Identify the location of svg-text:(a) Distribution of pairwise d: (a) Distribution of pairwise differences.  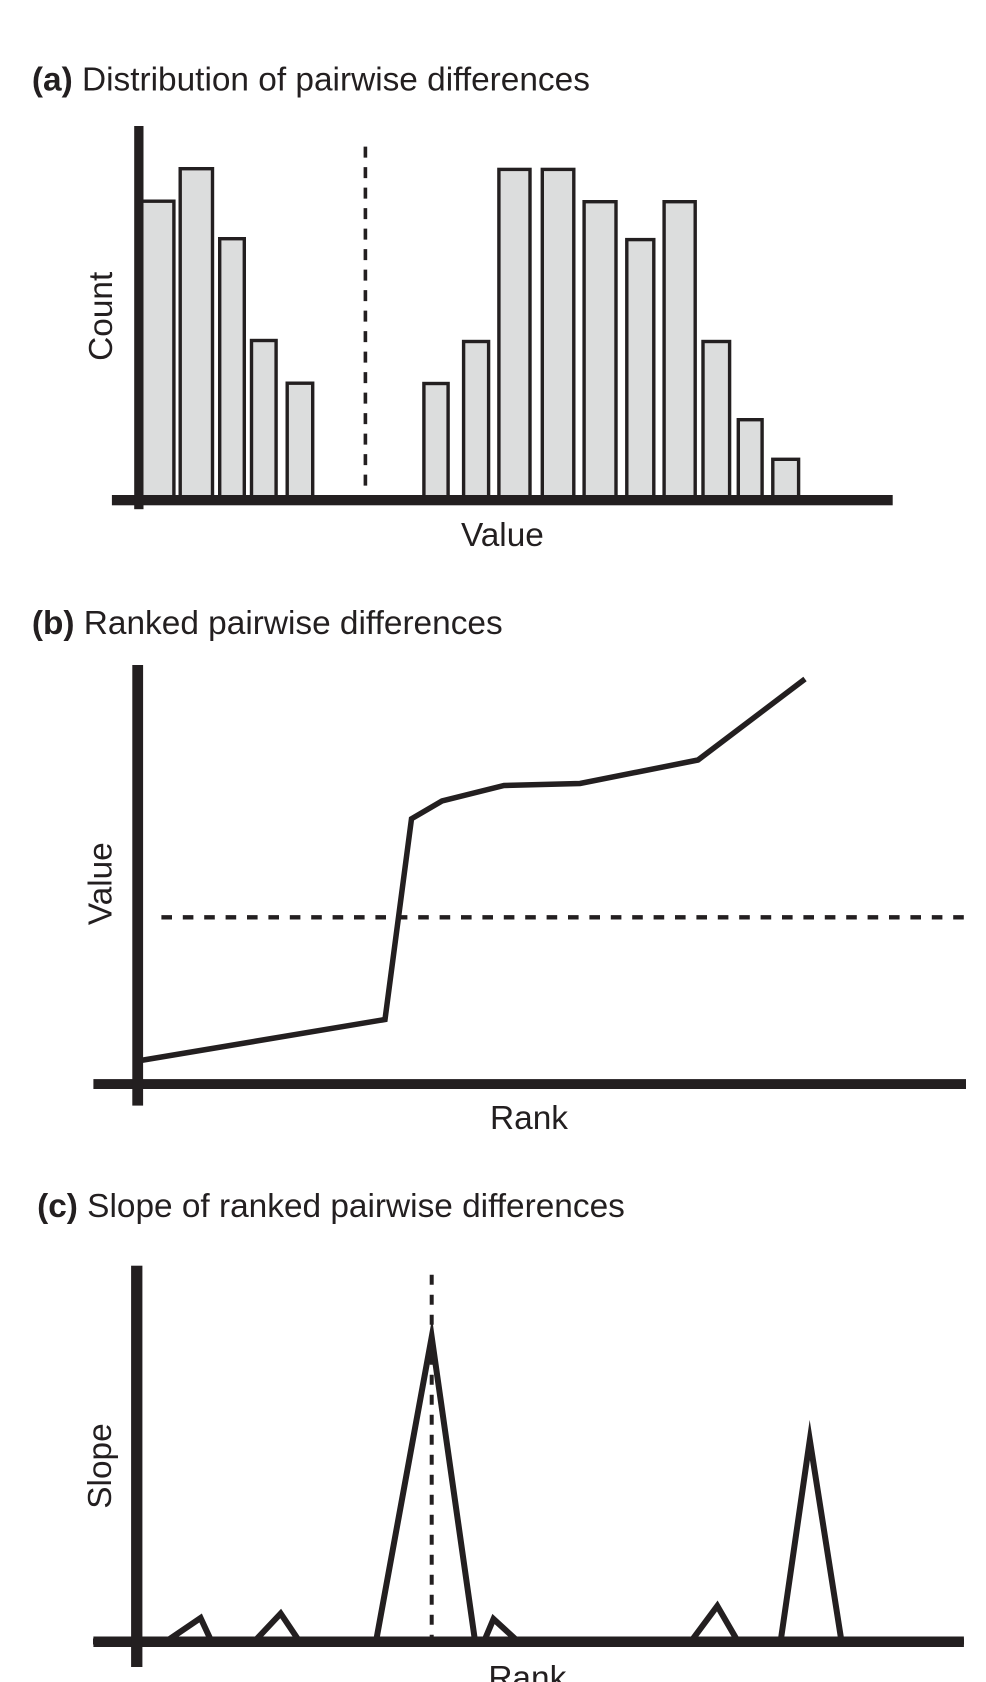
(311, 80).